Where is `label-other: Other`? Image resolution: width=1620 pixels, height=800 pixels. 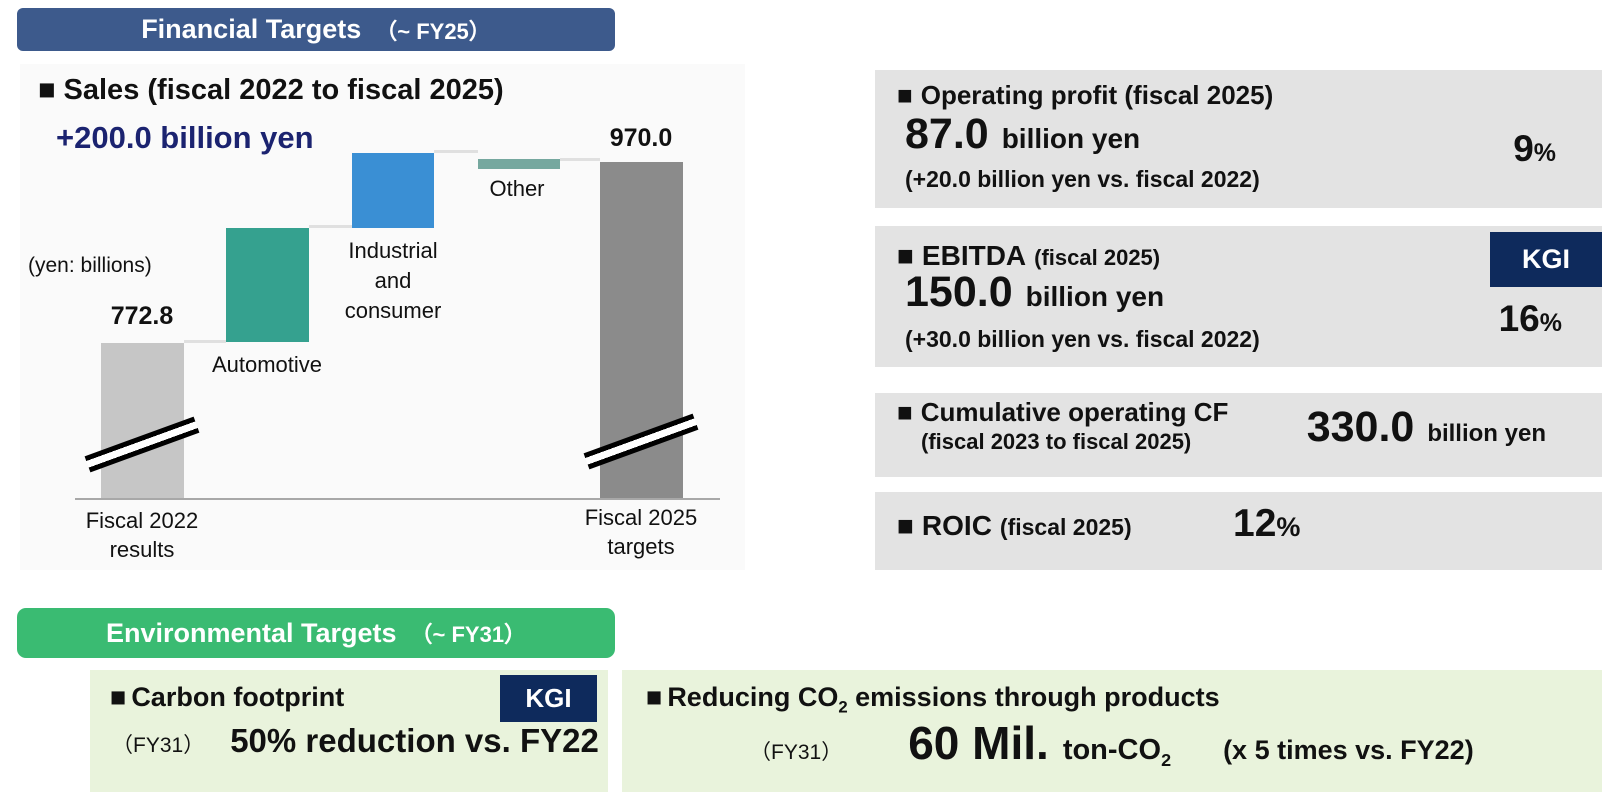
label-other: Other is located at coordinates (517, 188).